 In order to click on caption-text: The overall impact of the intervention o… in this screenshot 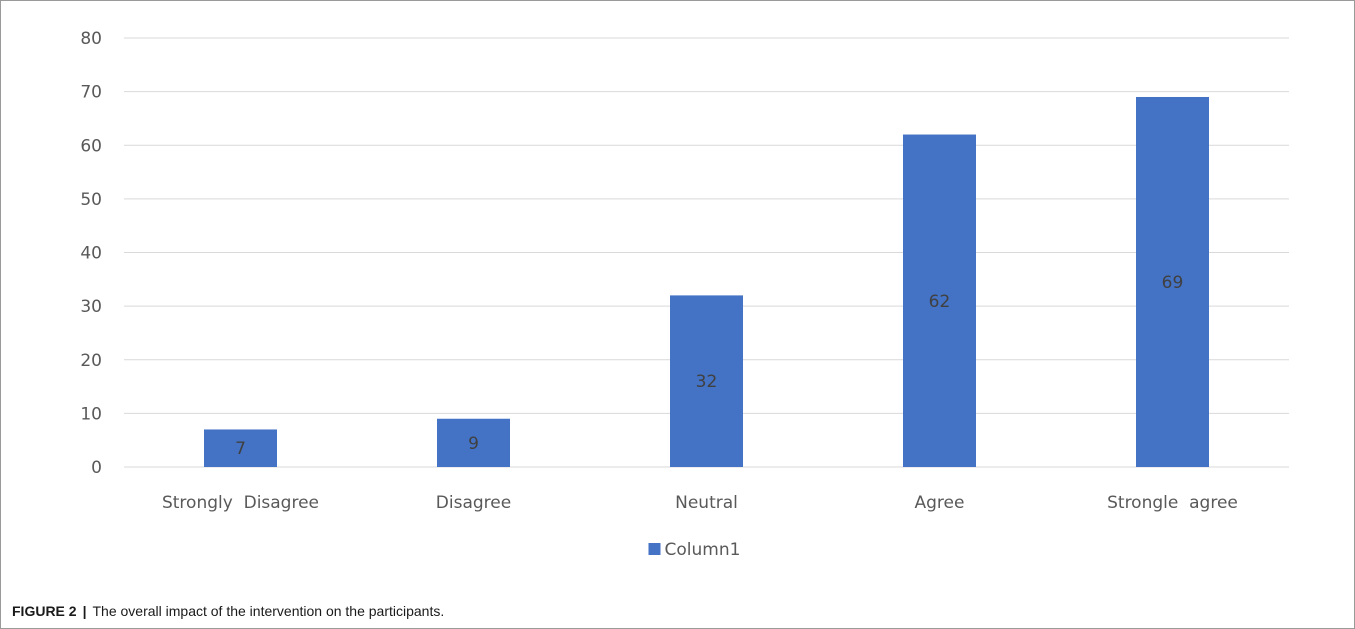, I will do `click(268, 611)`.